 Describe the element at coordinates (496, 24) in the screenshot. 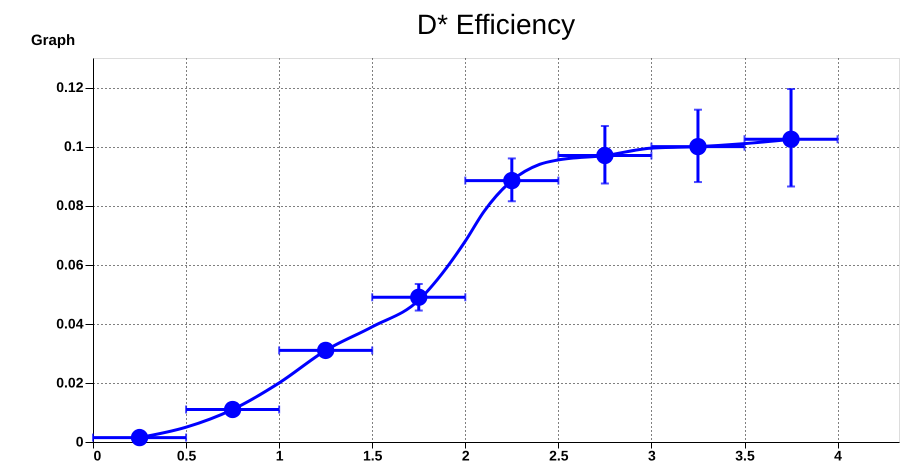

I see `chart-title: D* Efficiency` at that location.